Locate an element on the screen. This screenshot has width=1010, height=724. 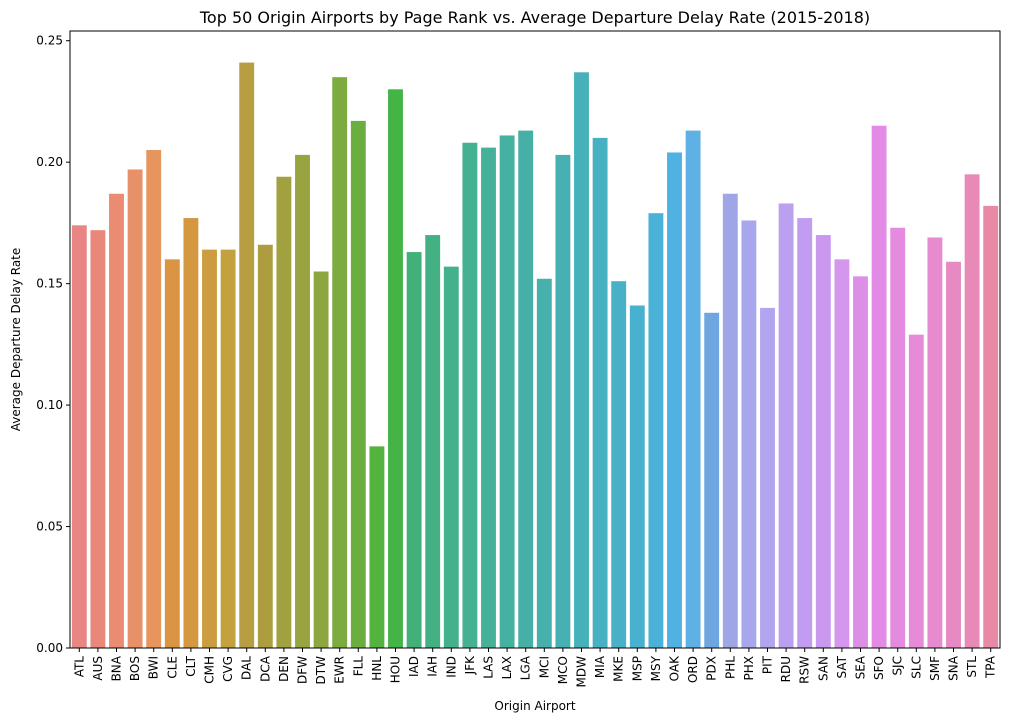
x-tick-label-dal: DAL is located at coordinates (247, 668).